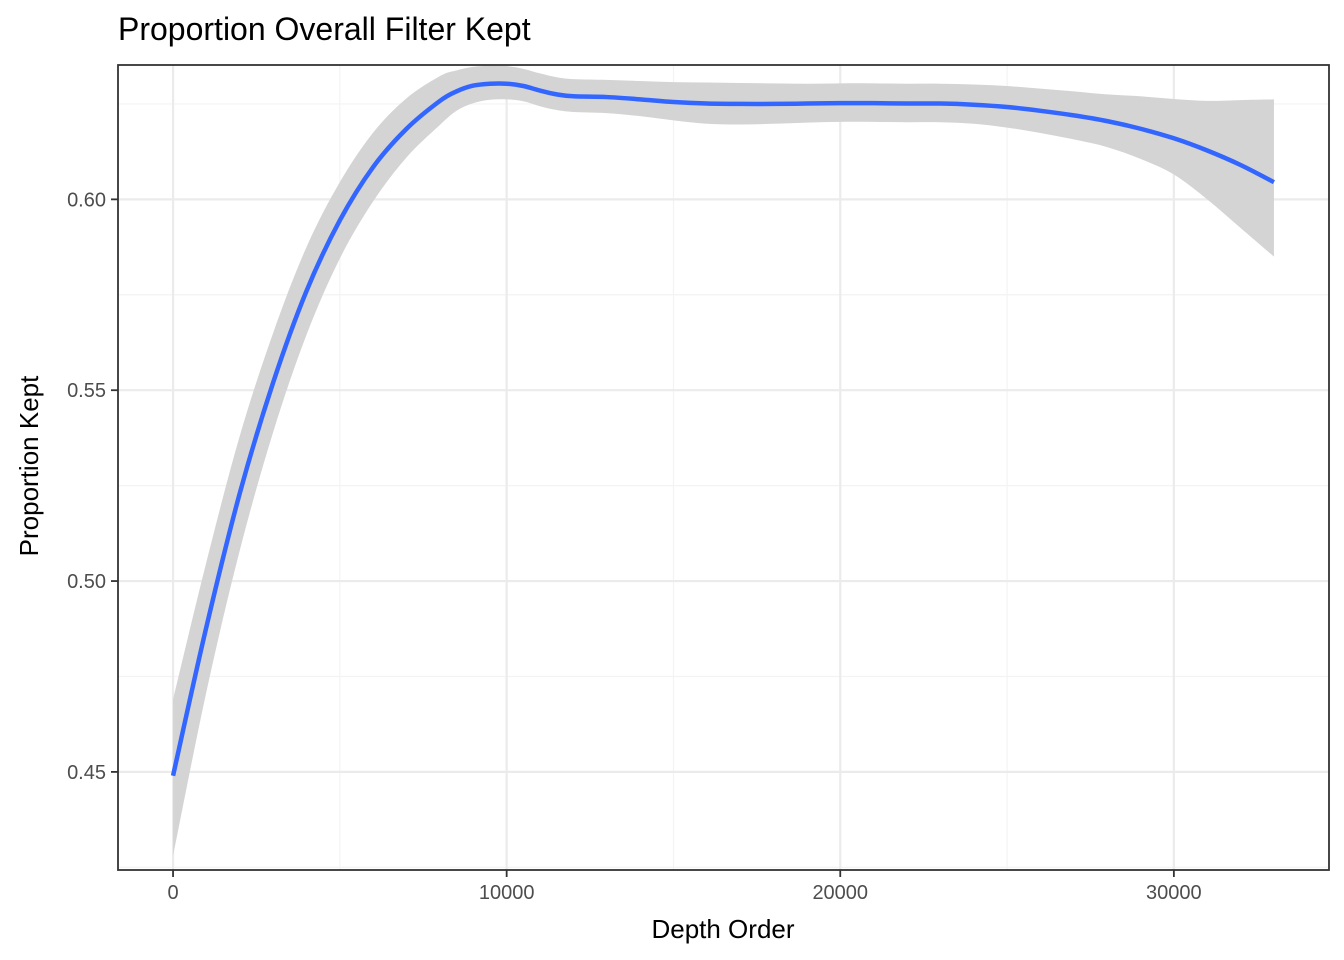 The image size is (1344, 960). I want to click on x-tick-label: 0, so click(172, 893).